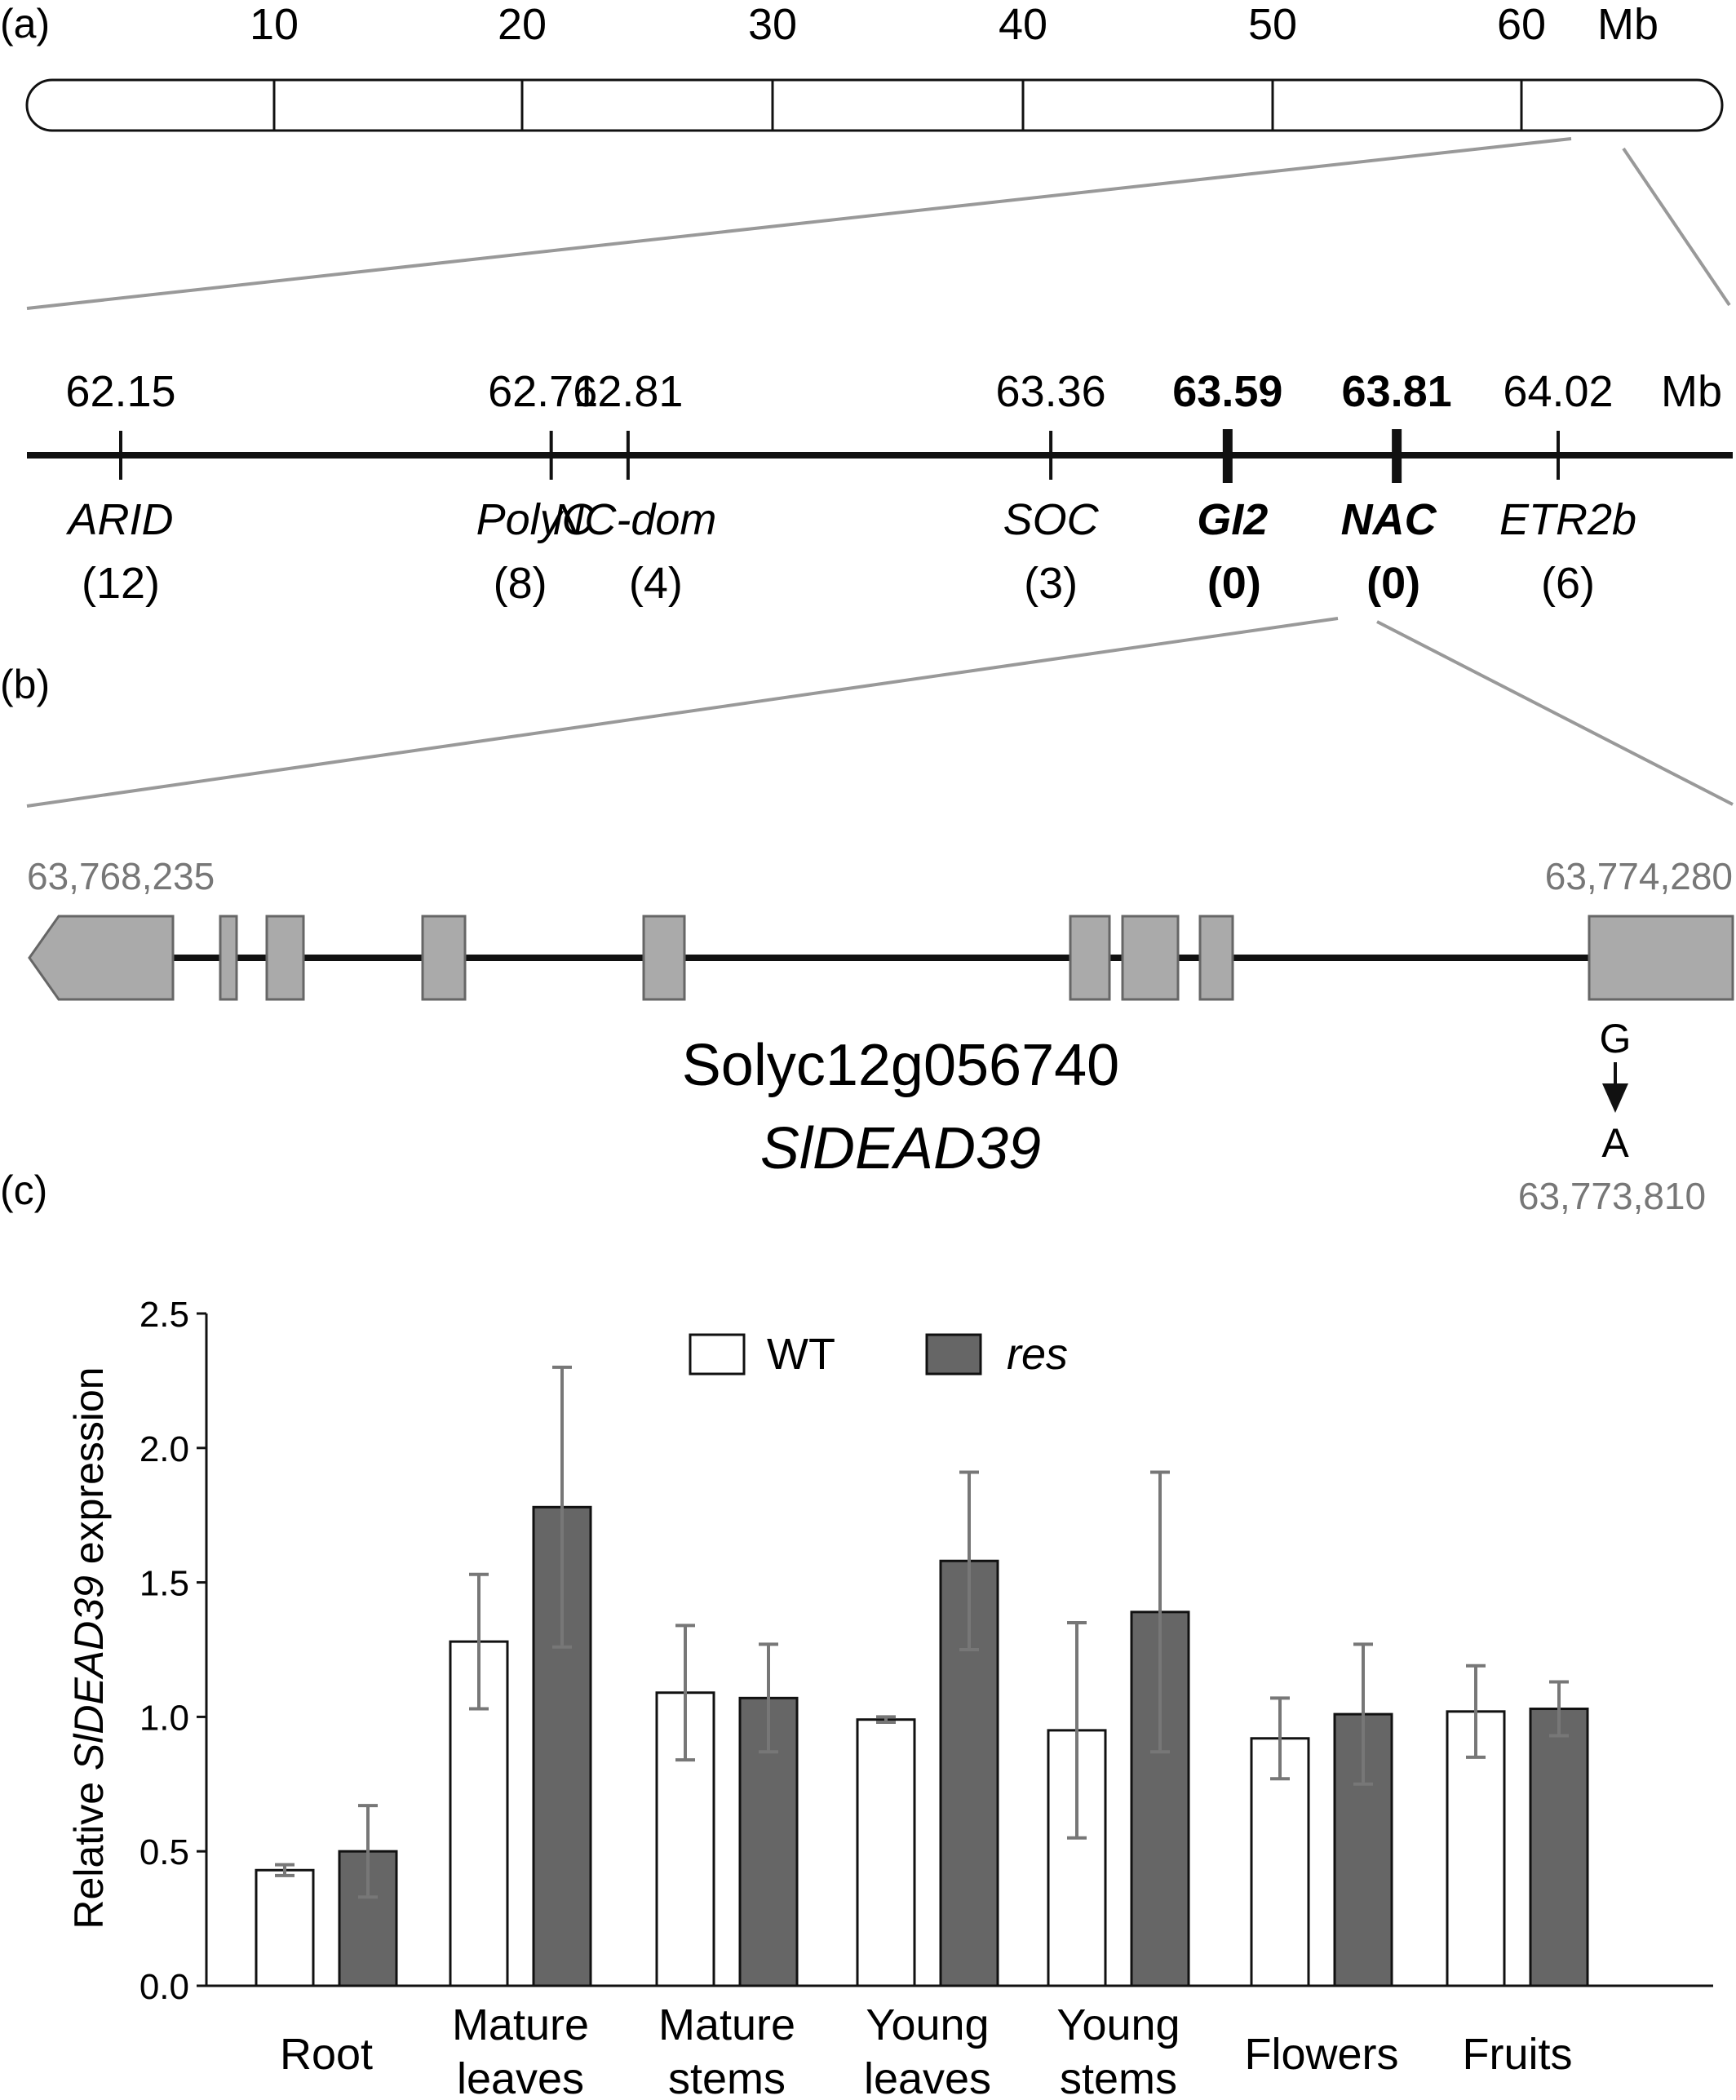 The image size is (1736, 2100). I want to click on marker-gene: NAC, so click(1389, 520).